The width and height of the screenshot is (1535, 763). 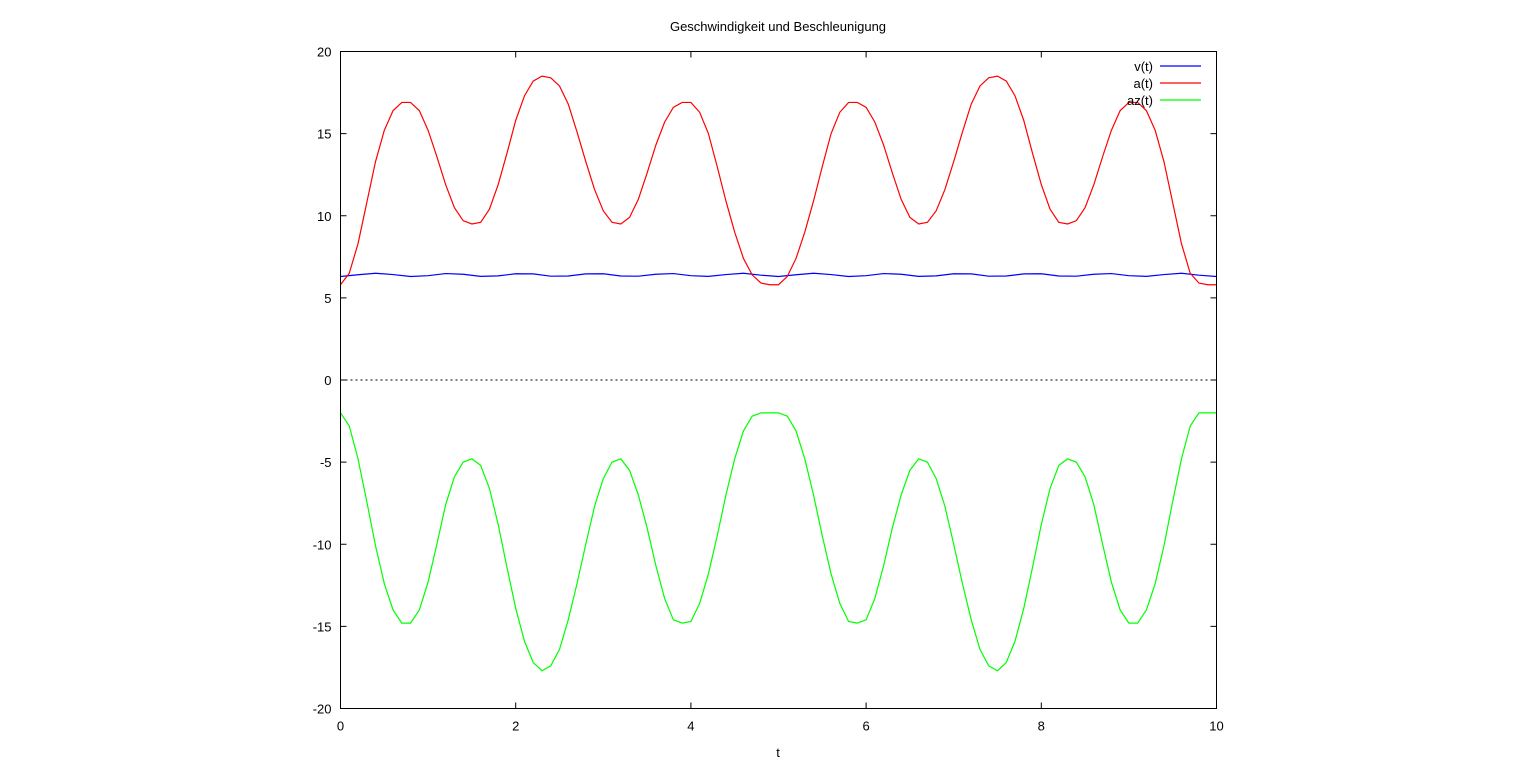 What do you see at coordinates (690, 726) in the screenshot?
I see `x-tick-label: 4` at bounding box center [690, 726].